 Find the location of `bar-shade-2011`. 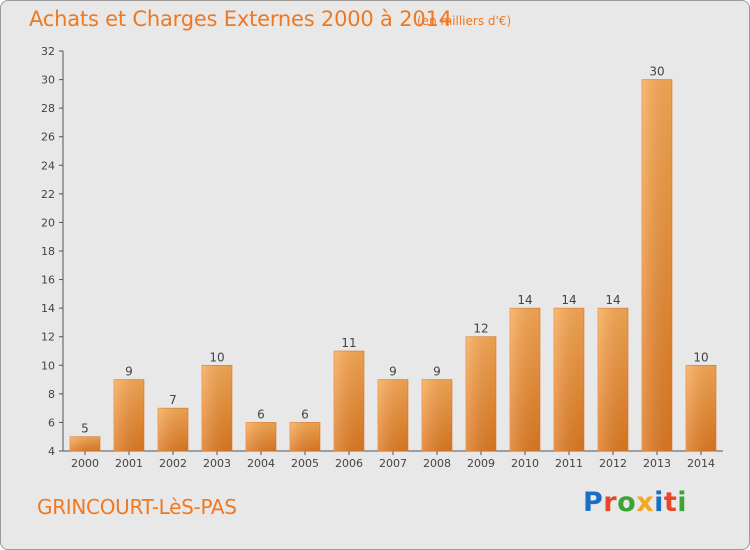

bar-shade-2011 is located at coordinates (569, 379).